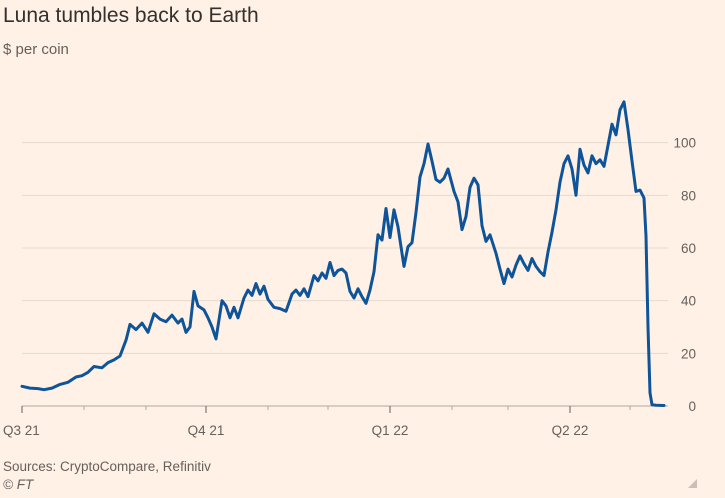 The height and width of the screenshot is (498, 725). Describe the element at coordinates (18, 484) in the screenshot. I see `copyright-note: © FT` at that location.